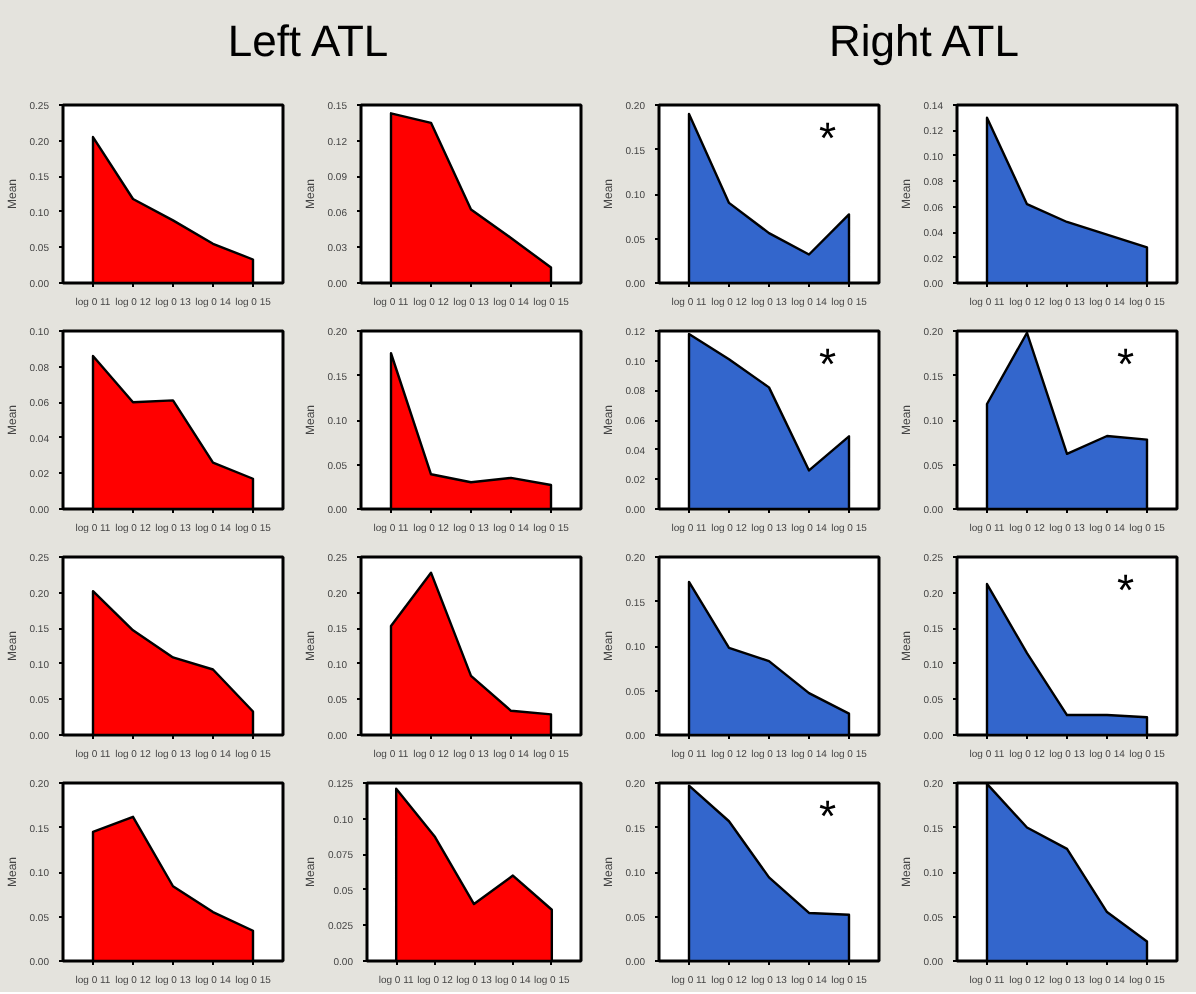 The height and width of the screenshot is (994, 1196). I want to click on chart-title: Left ATL, so click(308, 42).